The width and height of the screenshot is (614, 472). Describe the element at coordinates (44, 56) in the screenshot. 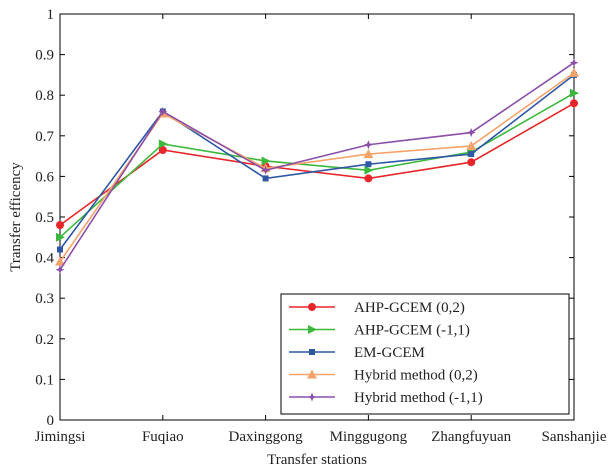

I see `y-tick-label: 0.9` at that location.